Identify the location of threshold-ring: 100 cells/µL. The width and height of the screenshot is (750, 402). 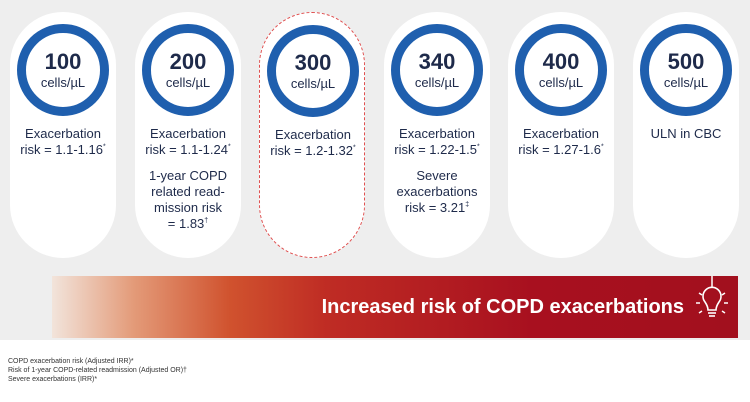
(63, 70).